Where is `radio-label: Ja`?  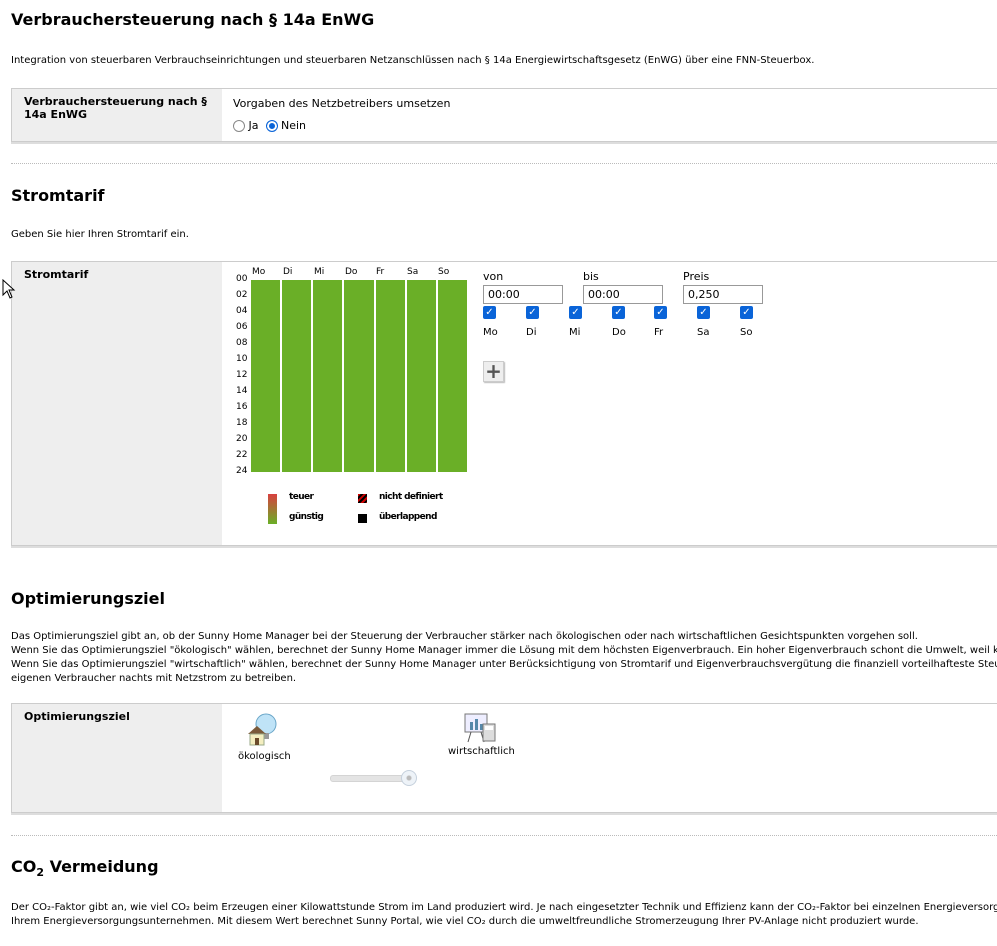
radio-label: Ja is located at coordinates (253, 125).